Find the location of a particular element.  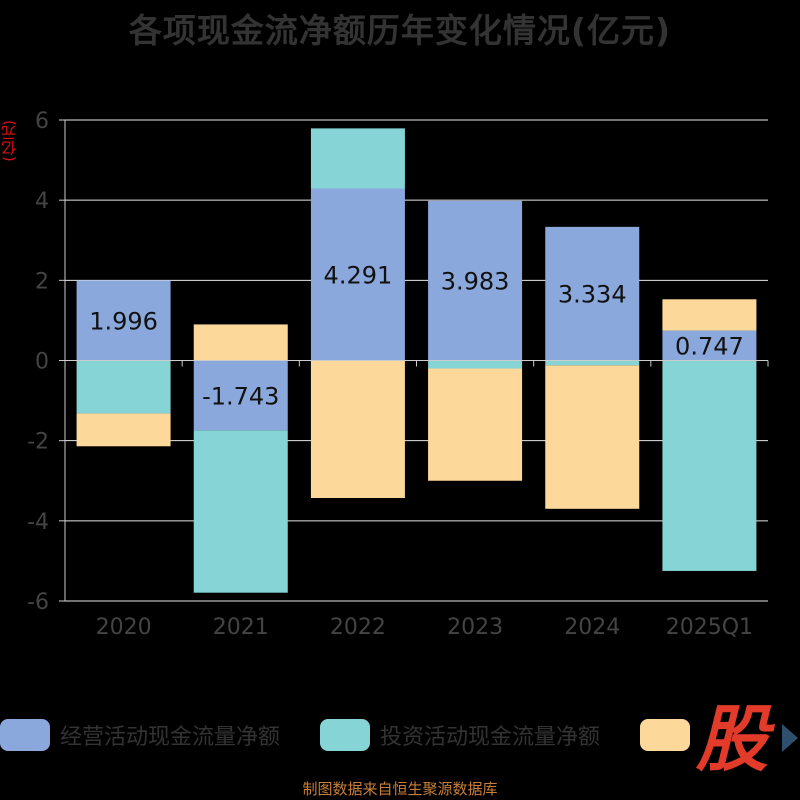

x-tick-label: 2025Q1 is located at coordinates (709, 627).